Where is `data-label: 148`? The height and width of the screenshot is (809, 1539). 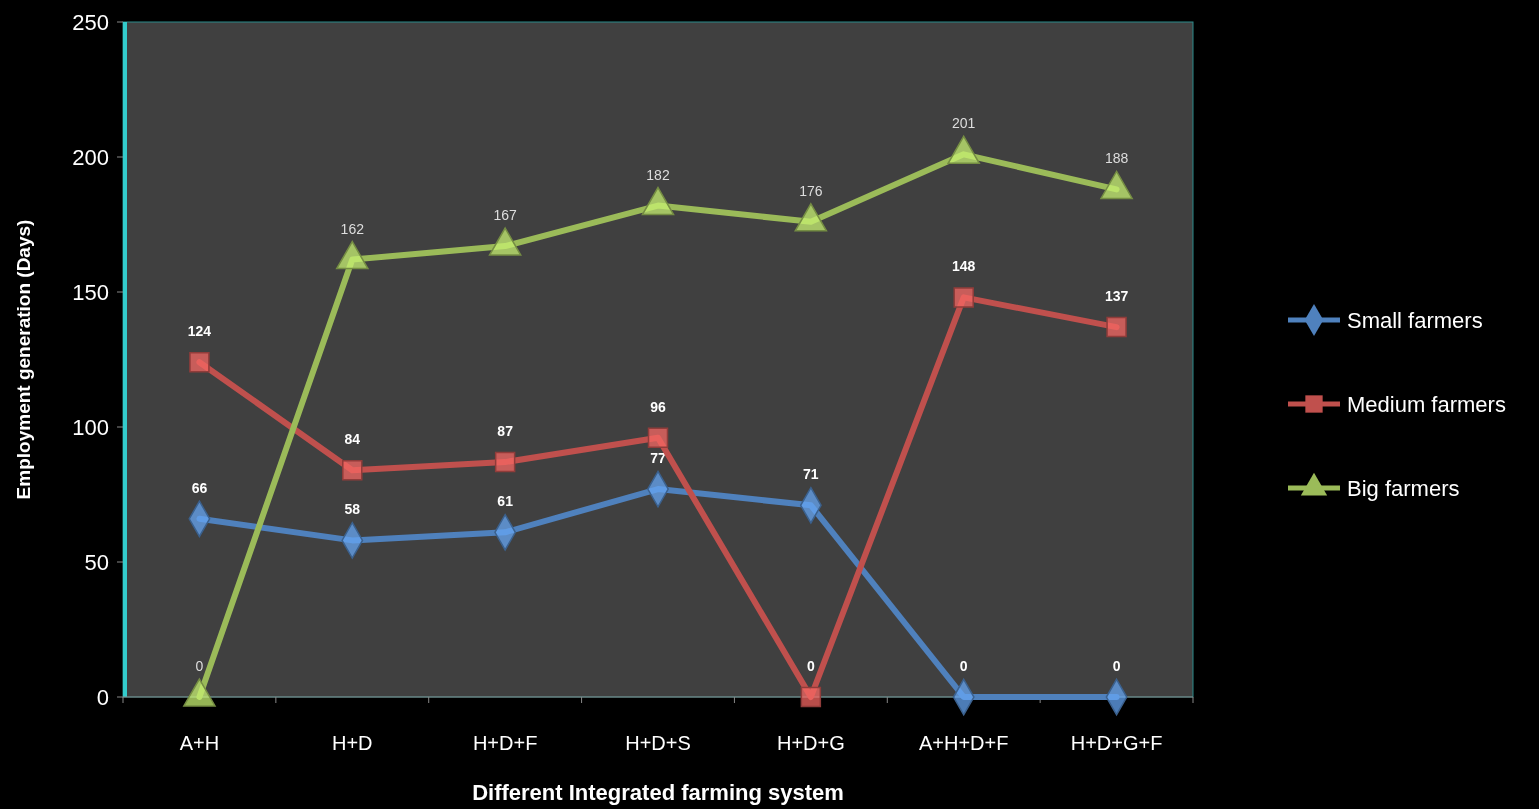
data-label: 148 is located at coordinates (964, 266).